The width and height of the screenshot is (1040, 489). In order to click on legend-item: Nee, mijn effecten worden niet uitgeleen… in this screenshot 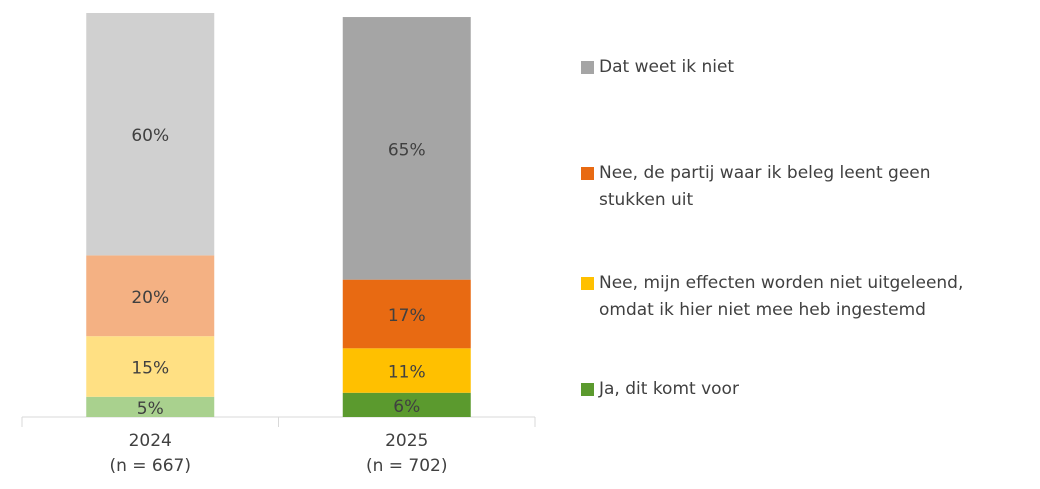, I will do `click(791, 297)`.